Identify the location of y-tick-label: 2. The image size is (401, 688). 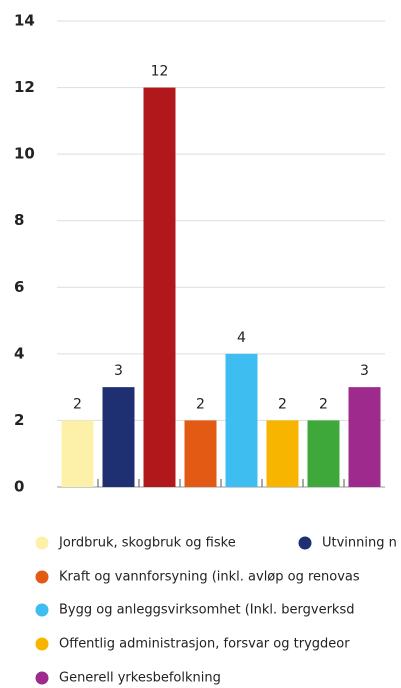
(19, 420).